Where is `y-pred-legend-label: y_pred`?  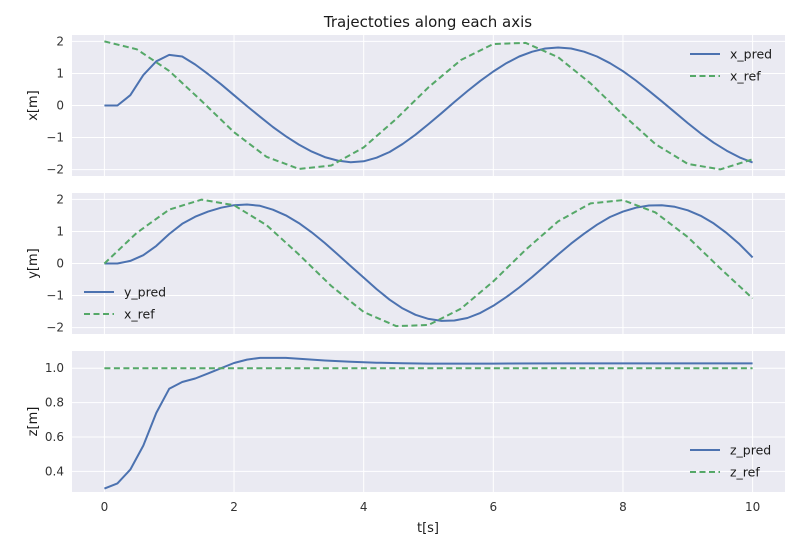
y-pred-legend-label: y_pred is located at coordinates (145, 292).